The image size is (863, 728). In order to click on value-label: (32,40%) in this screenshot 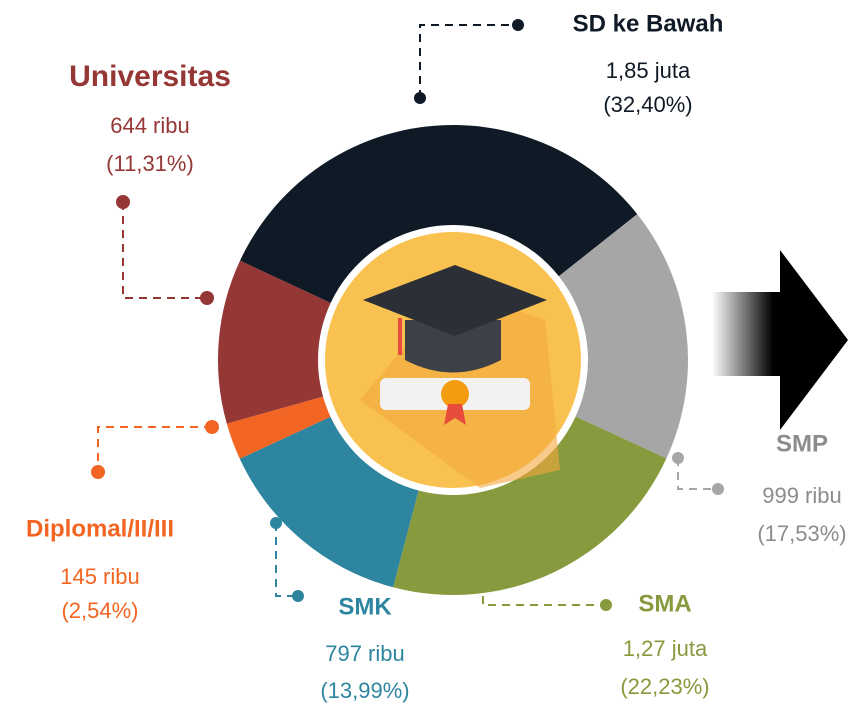, I will do `click(647, 104)`.